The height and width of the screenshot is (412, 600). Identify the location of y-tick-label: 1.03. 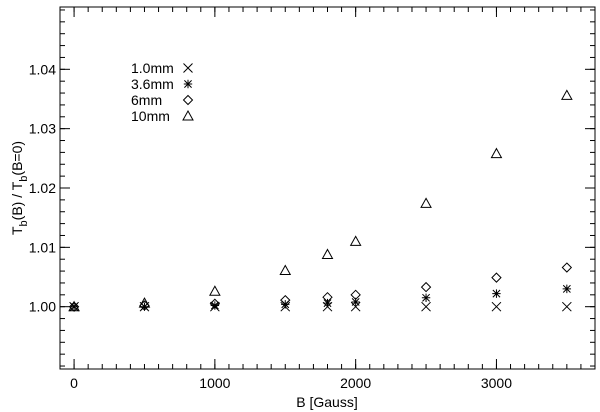
(42, 129).